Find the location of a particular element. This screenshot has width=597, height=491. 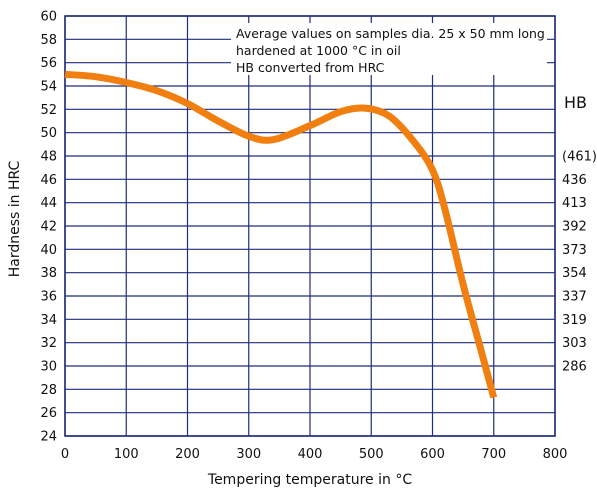

y-tick-label: 46 is located at coordinates (48, 180).